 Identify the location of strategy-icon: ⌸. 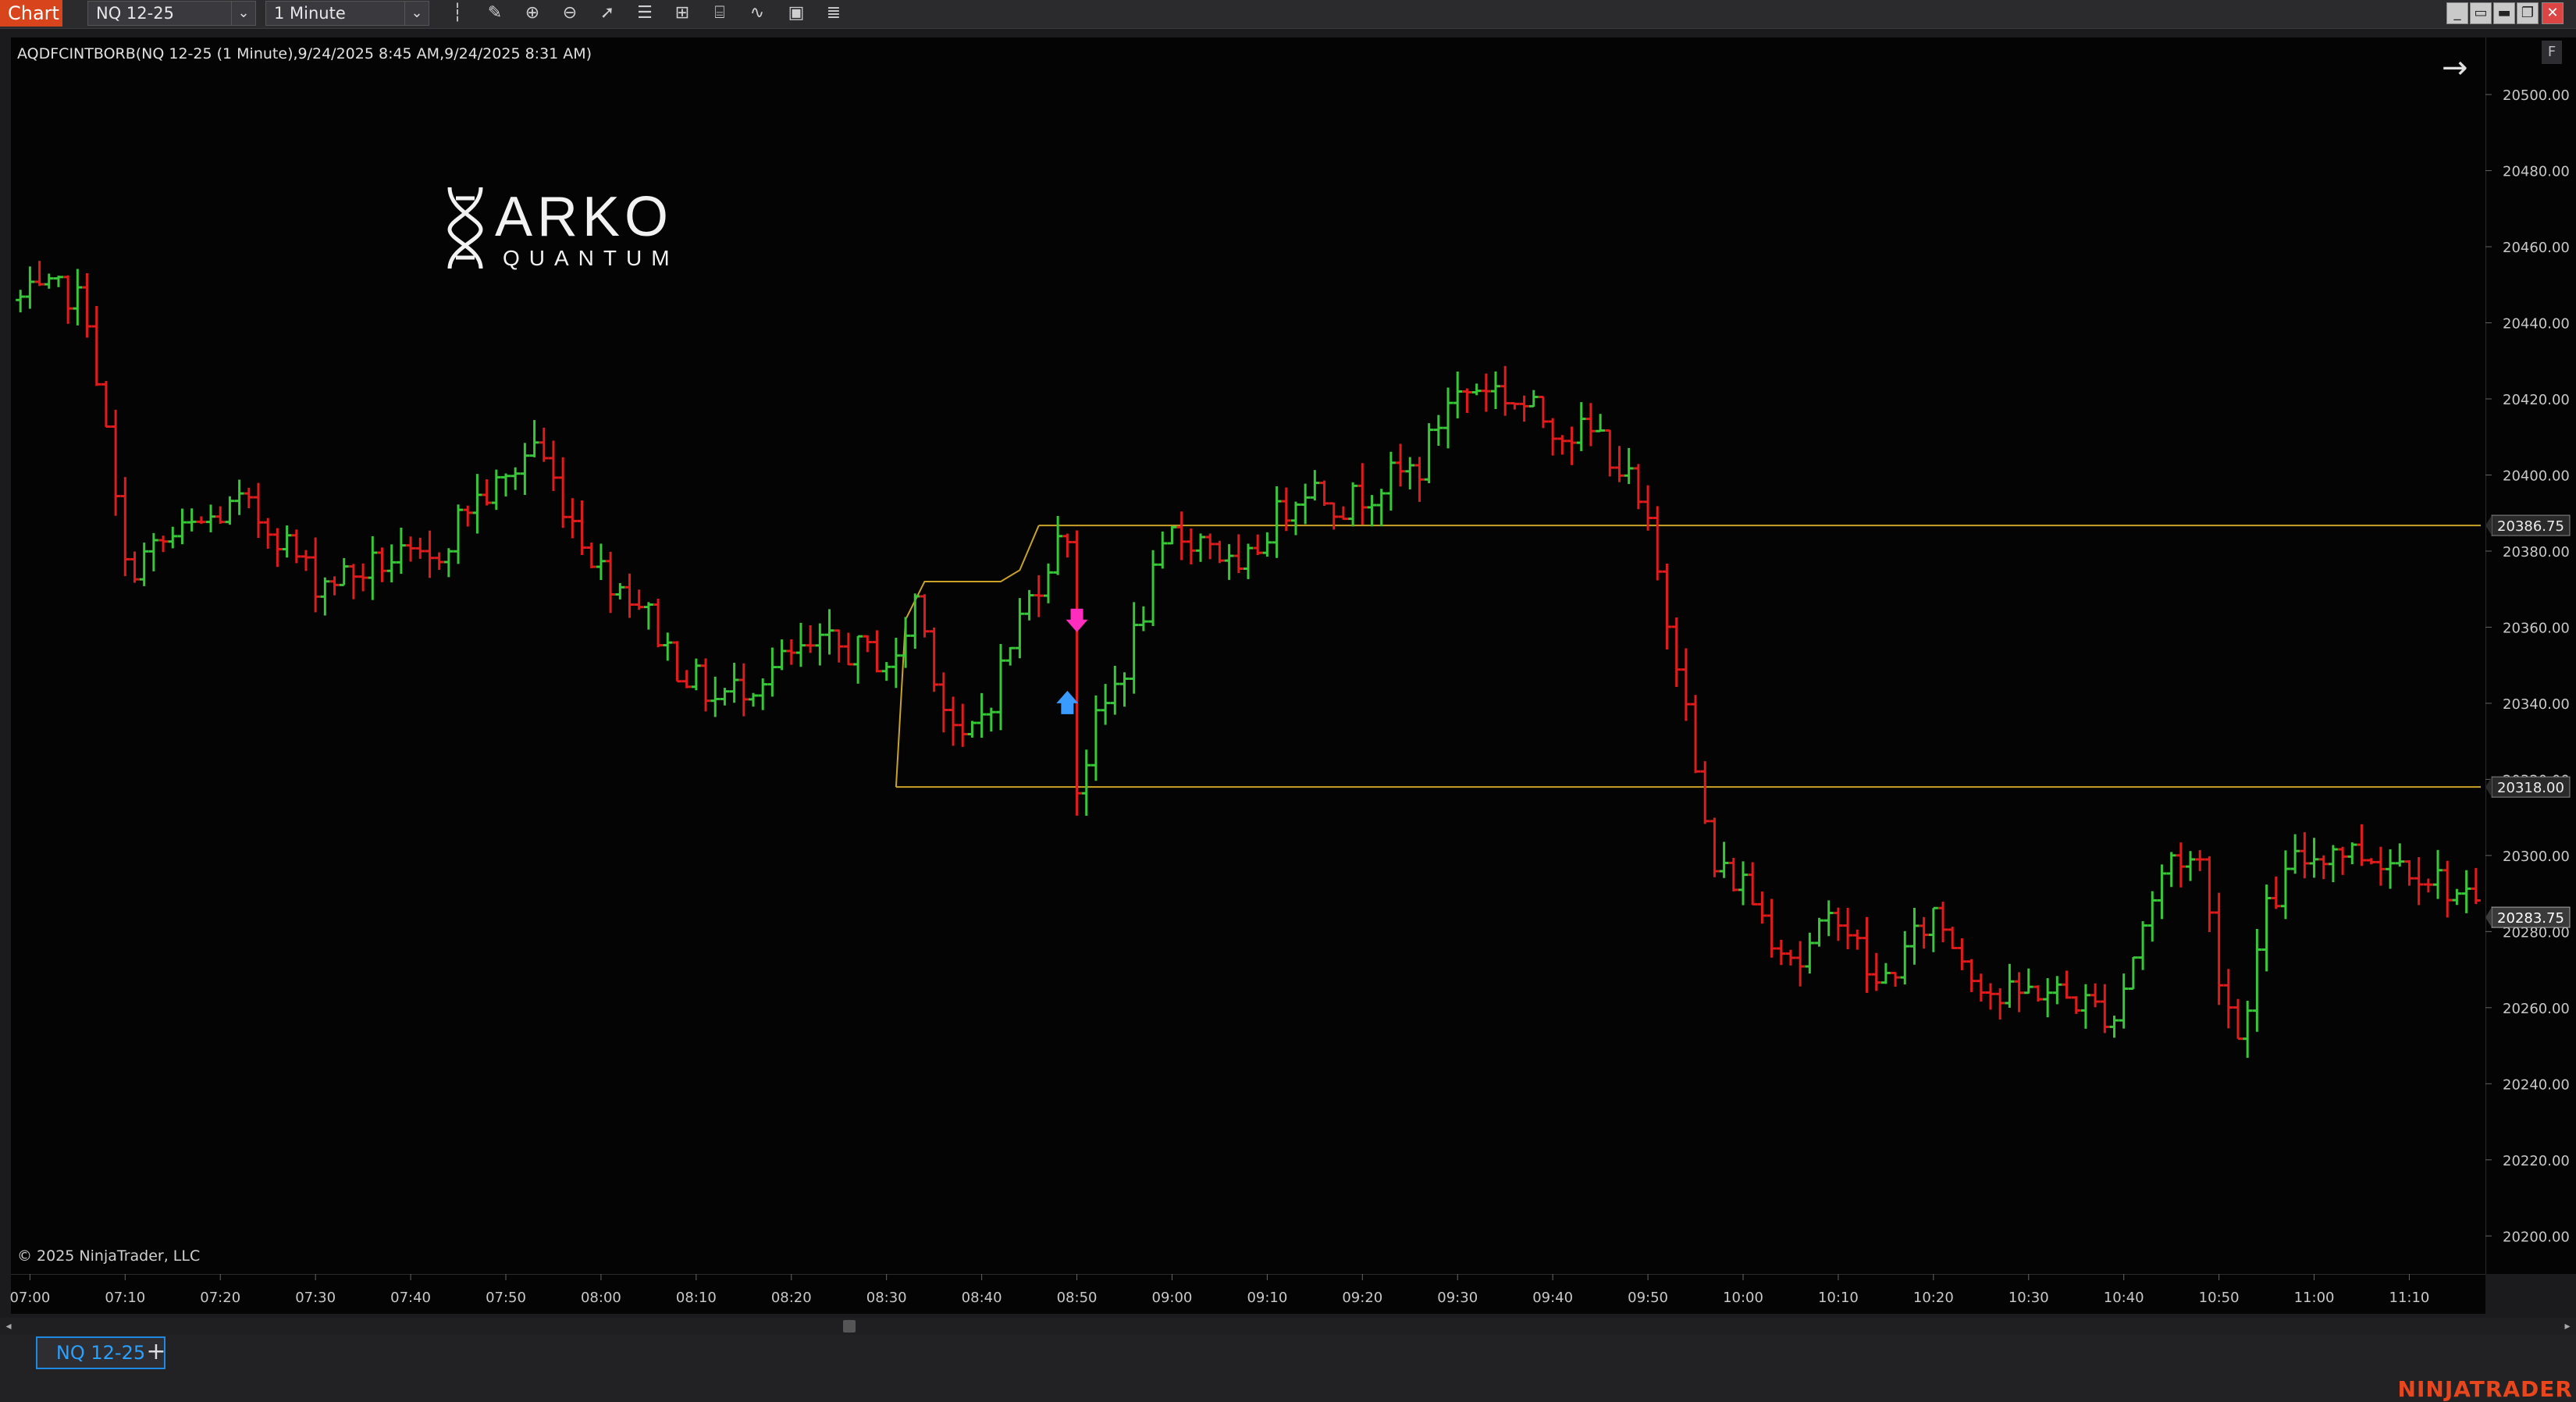
(719, 13).